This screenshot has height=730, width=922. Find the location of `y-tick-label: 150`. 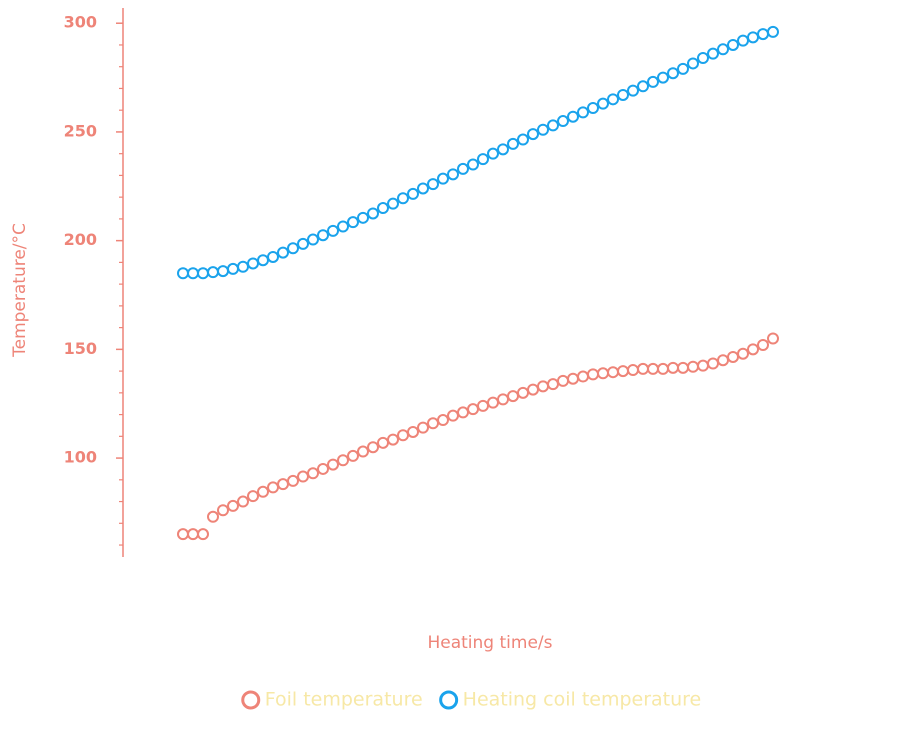

y-tick-label: 150 is located at coordinates (80, 348).